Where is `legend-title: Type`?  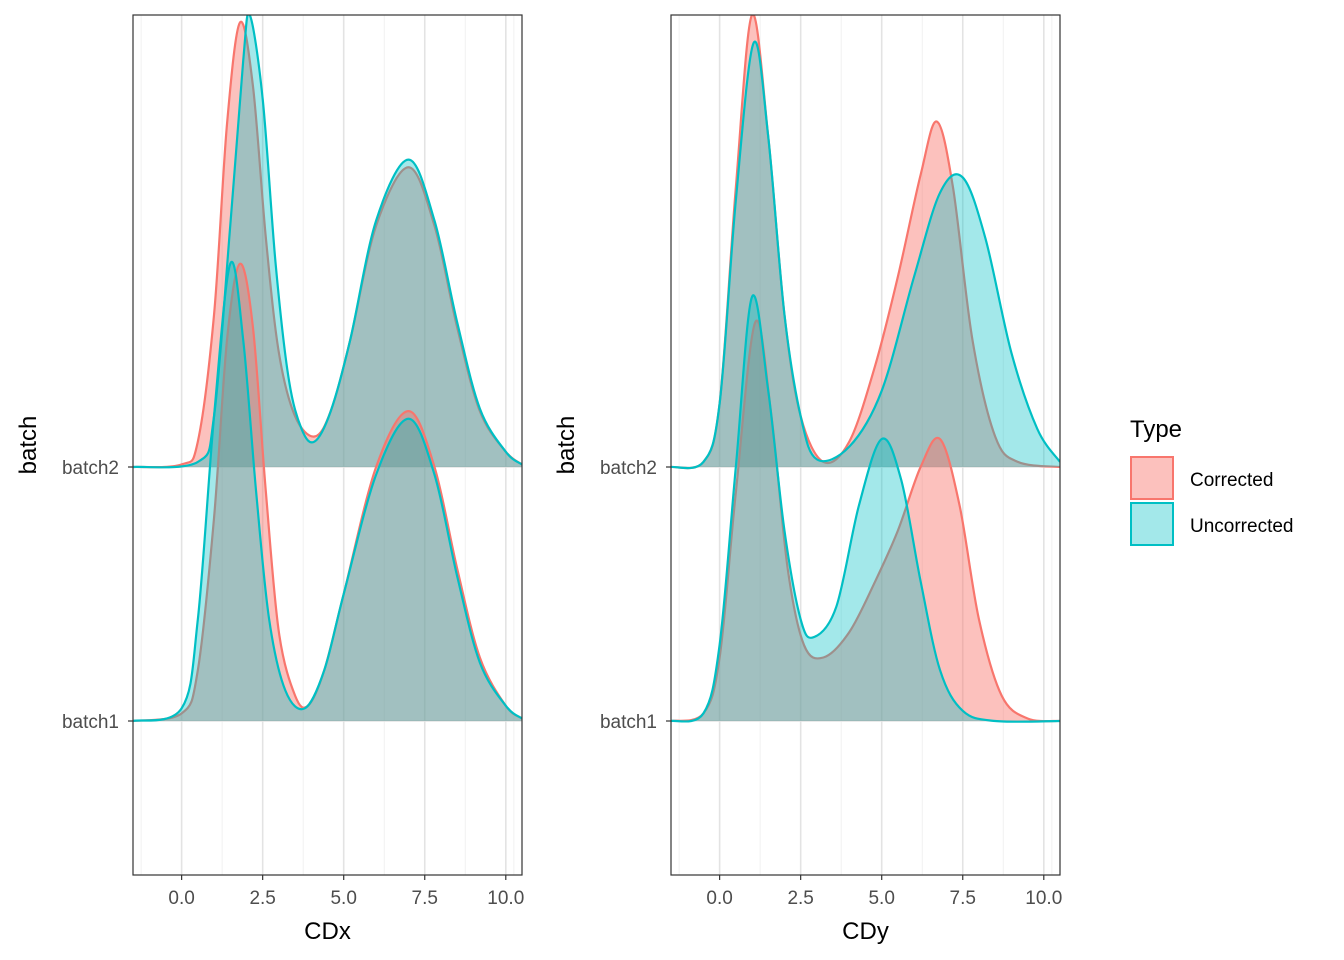 legend-title: Type is located at coordinates (1156, 429).